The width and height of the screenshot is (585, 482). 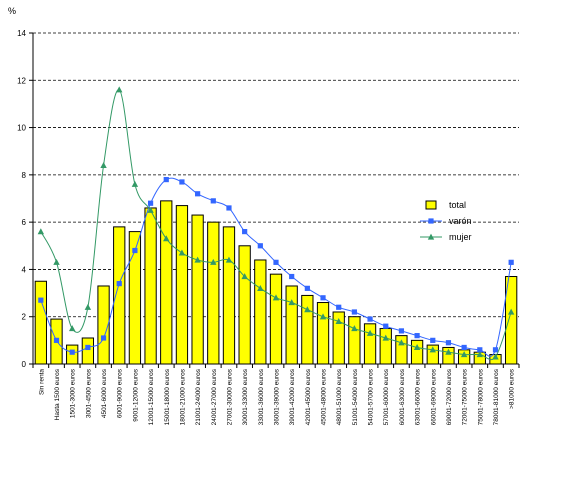 I want to click on marker-varón-10, so click(x=198, y=194).